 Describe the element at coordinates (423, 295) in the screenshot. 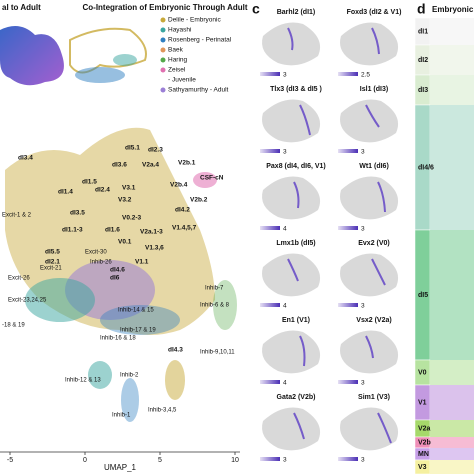

I see `band-label: dI5` at that location.